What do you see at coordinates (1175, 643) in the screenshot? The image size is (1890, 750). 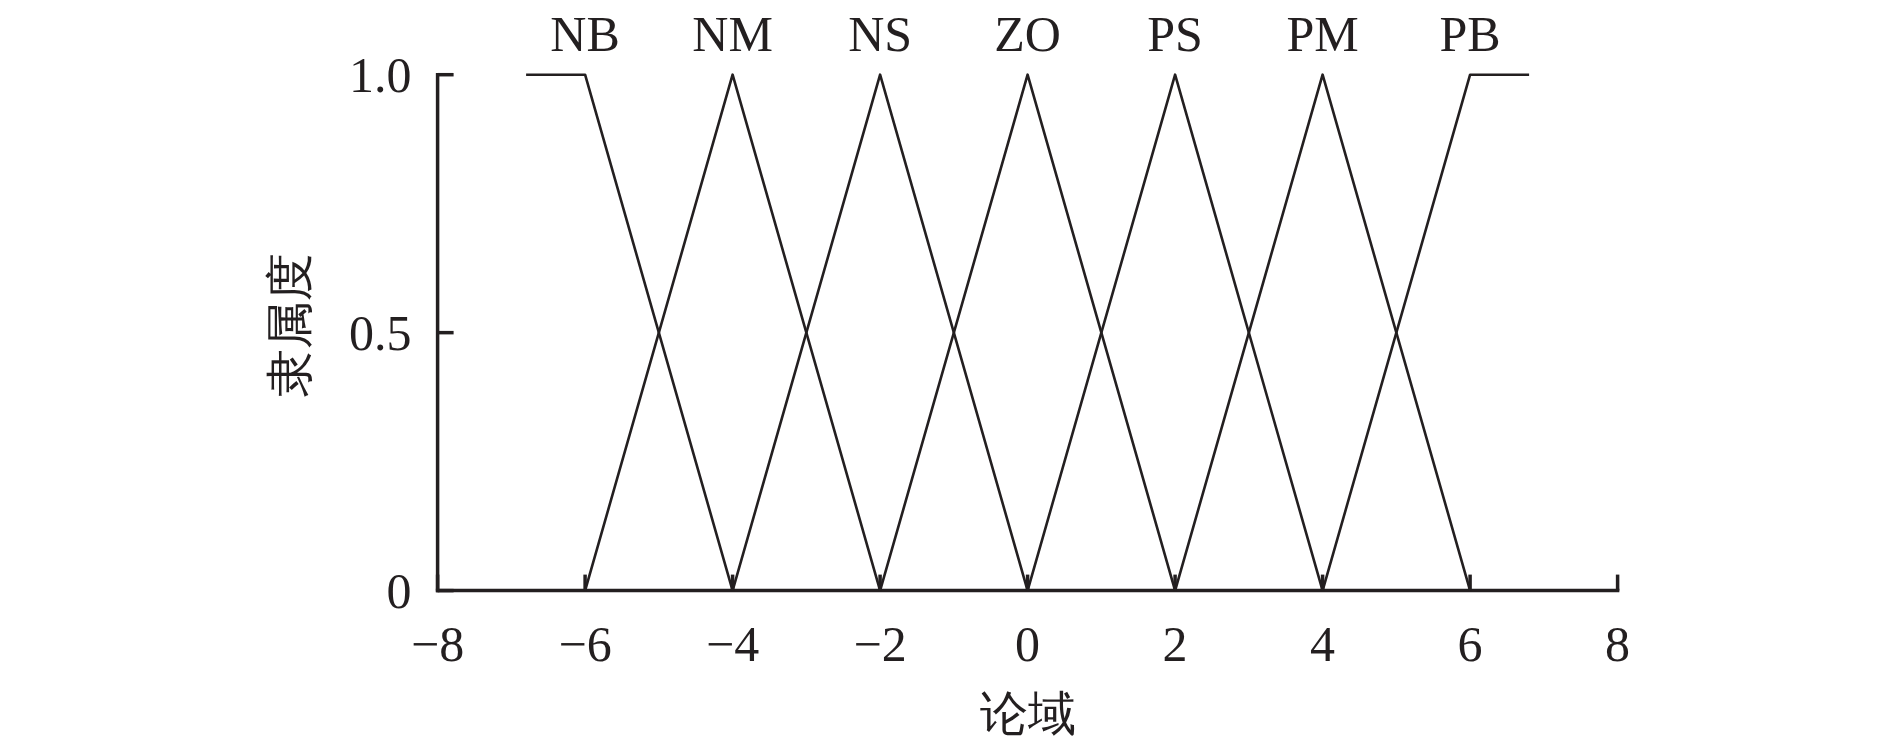 I see `x-tick-label: 2` at bounding box center [1175, 643].